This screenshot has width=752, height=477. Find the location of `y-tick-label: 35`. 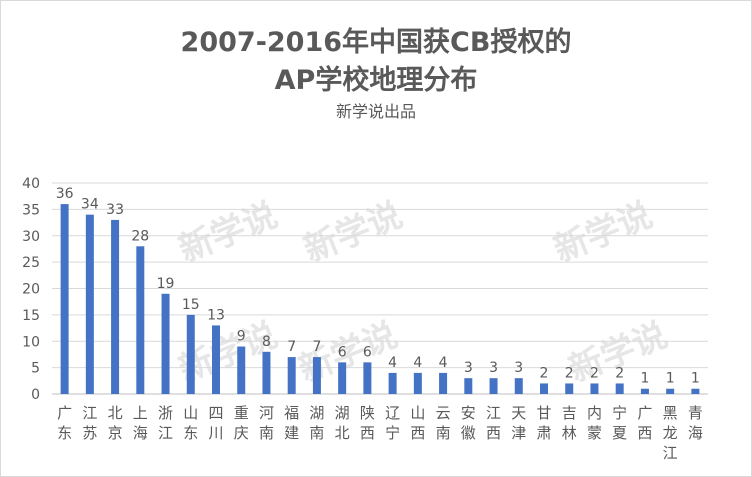

y-tick-label: 35 is located at coordinates (31, 210).